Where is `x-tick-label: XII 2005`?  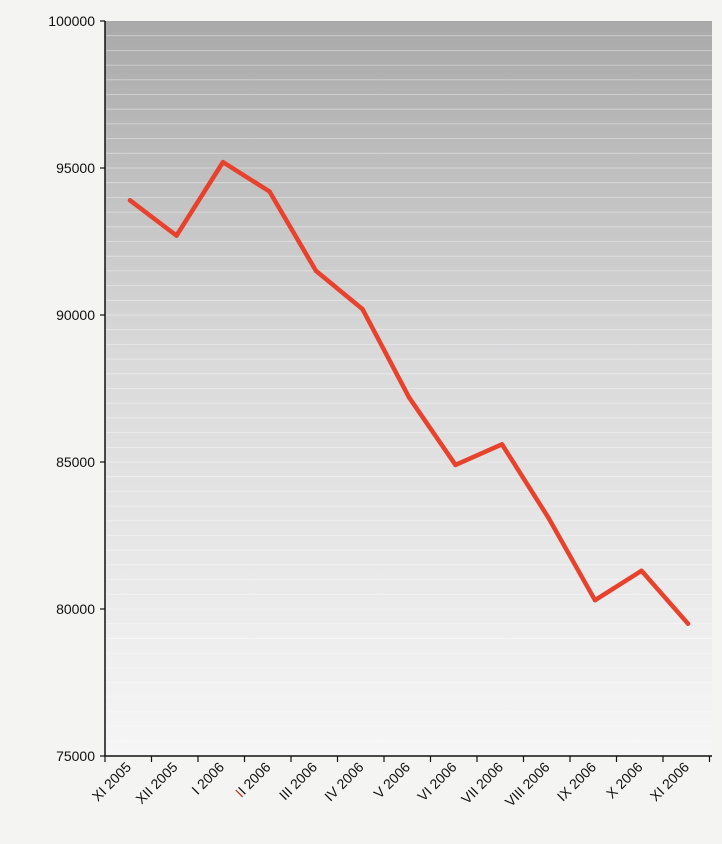 x-tick-label: XII 2005 is located at coordinates (156, 783).